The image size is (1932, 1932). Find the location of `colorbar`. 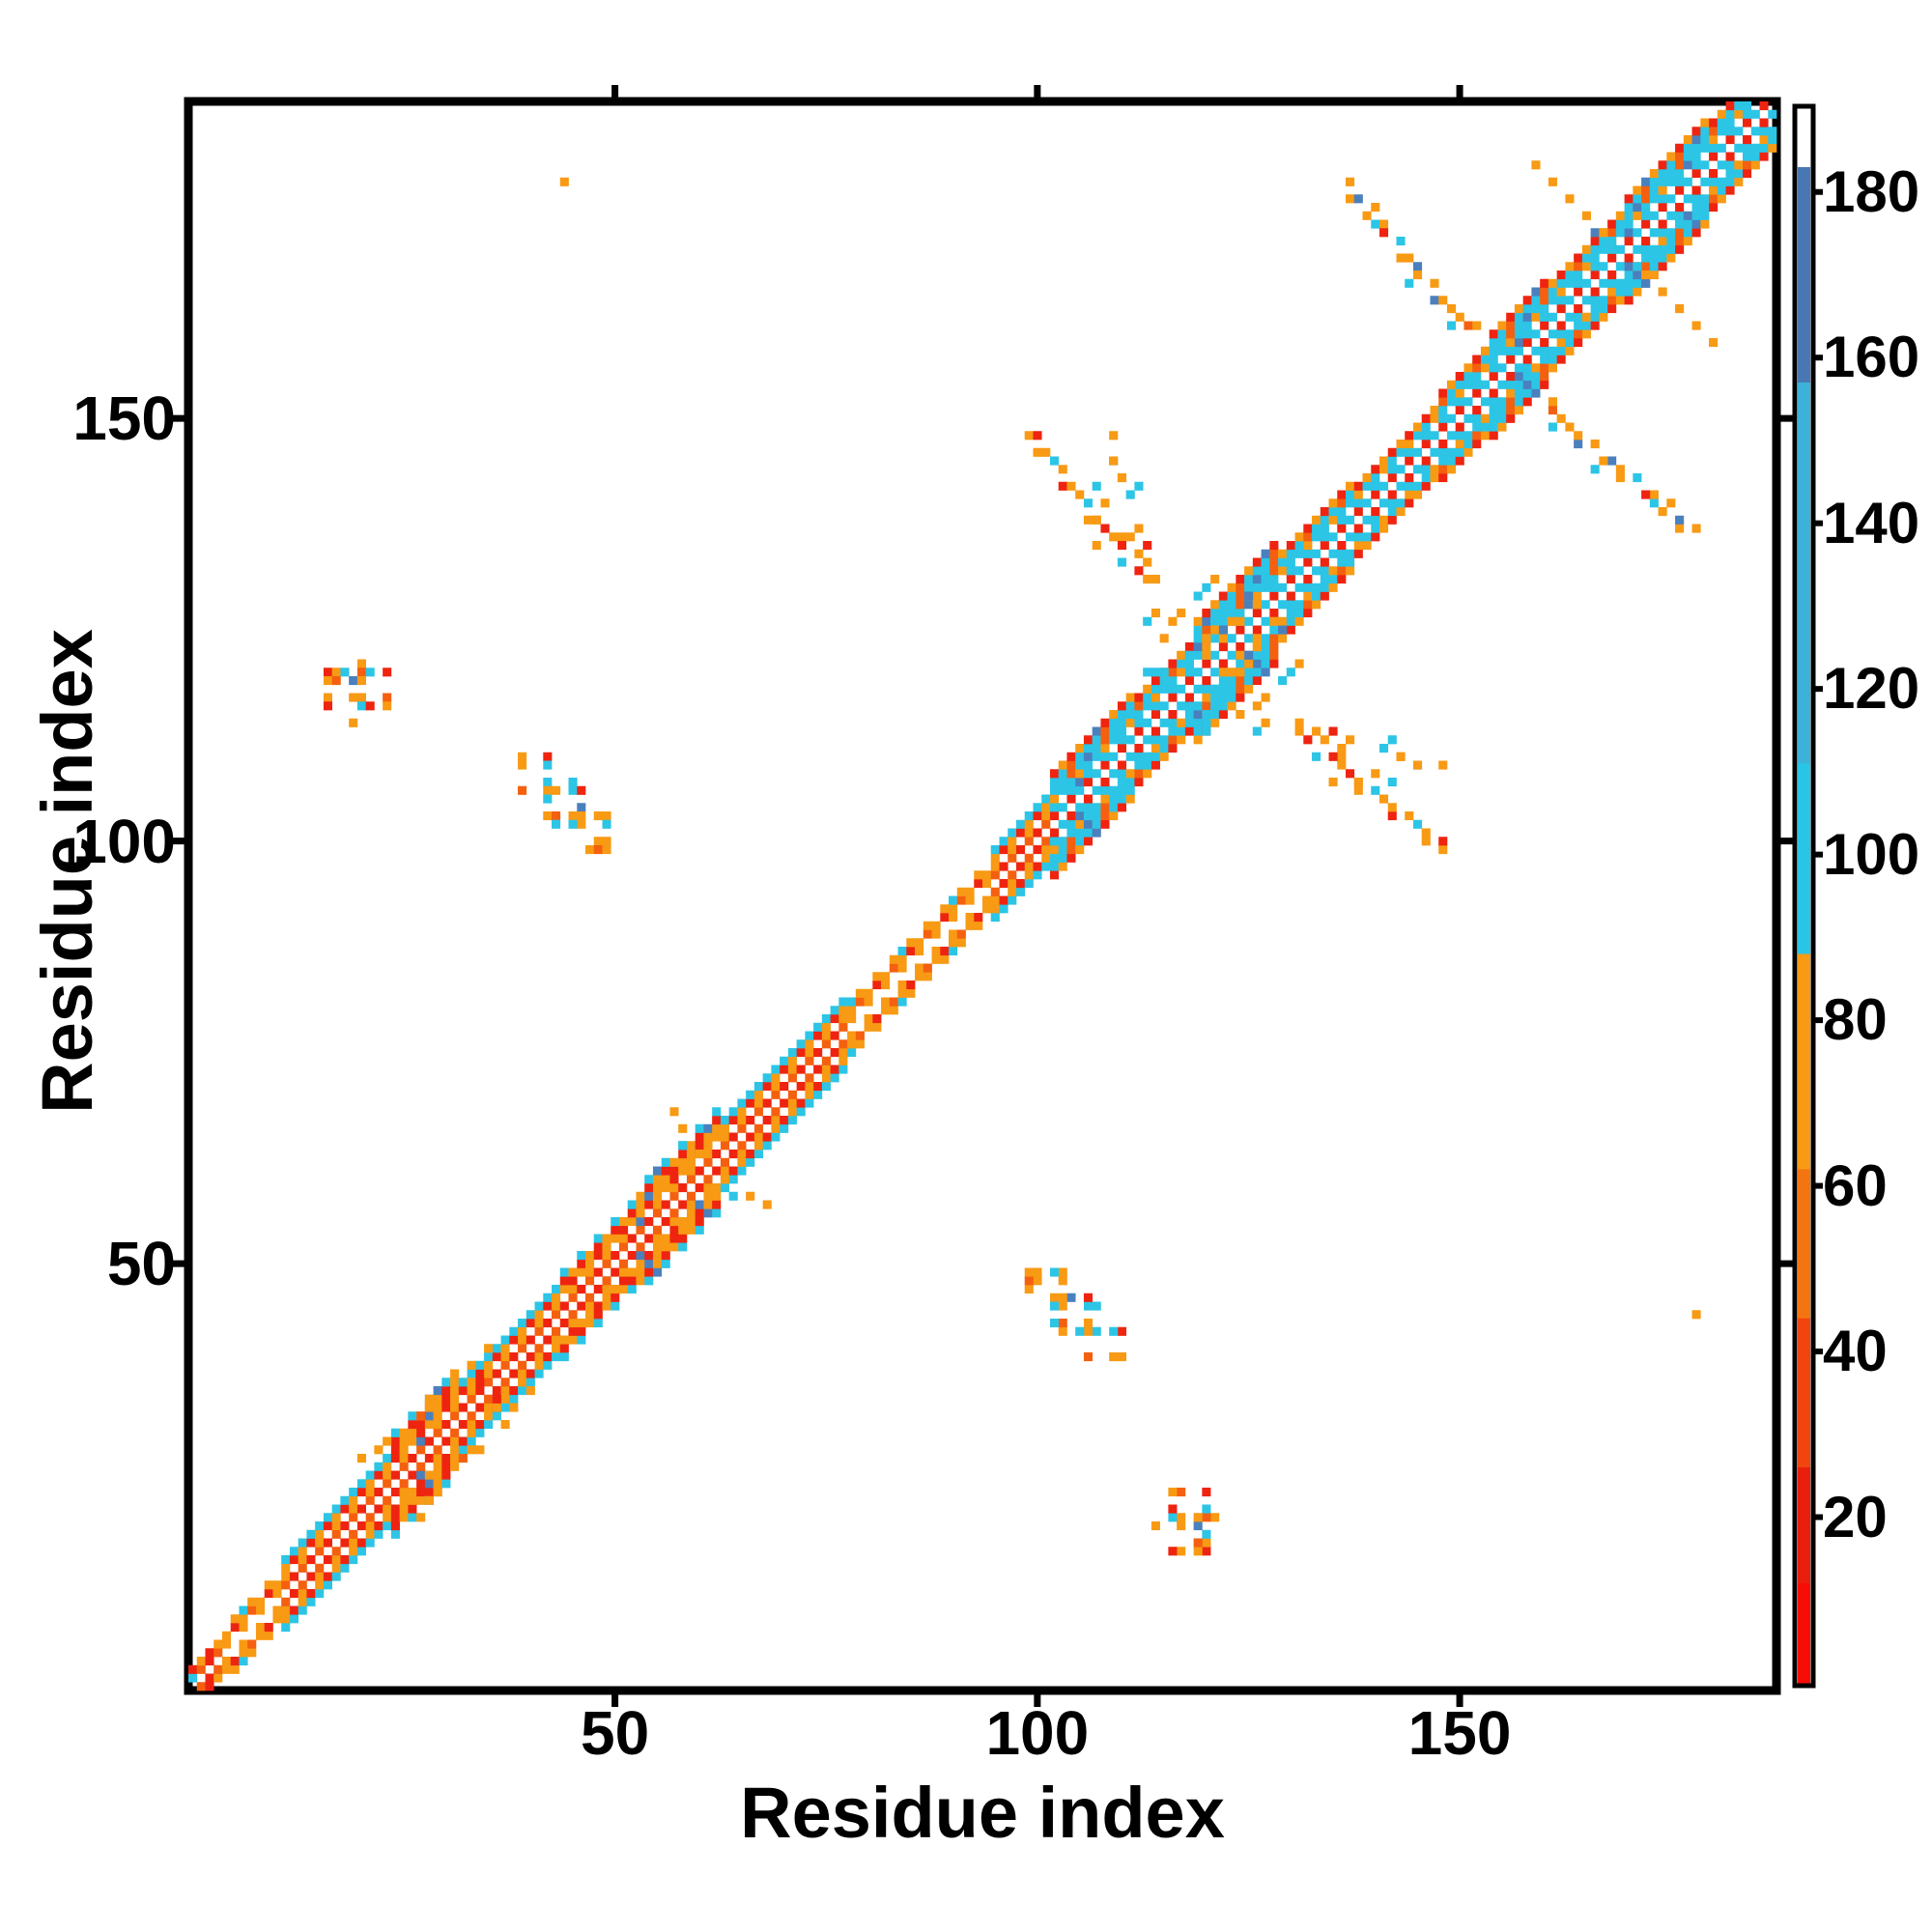

colorbar is located at coordinates (1804, 896).